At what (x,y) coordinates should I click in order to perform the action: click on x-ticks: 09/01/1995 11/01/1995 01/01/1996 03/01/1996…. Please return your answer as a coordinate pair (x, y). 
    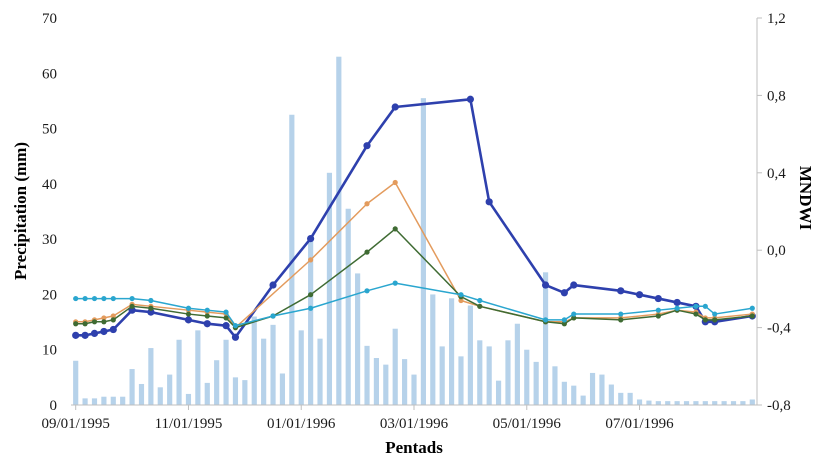
    Looking at the image, I should click on (358, 418).